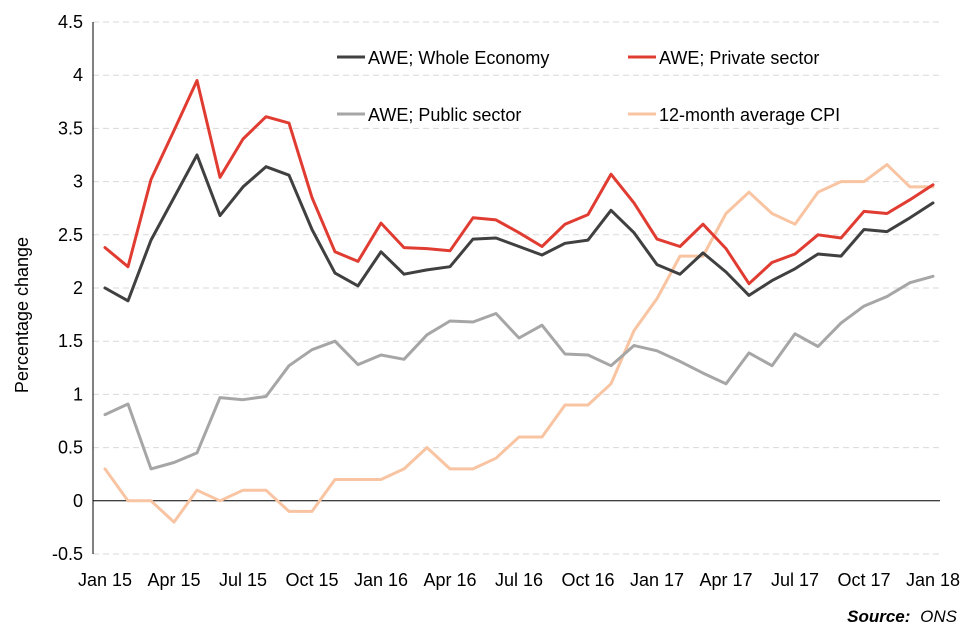 The width and height of the screenshot is (975, 635). Describe the element at coordinates (78, 394) in the screenshot. I see `y-tick-label: 1` at that location.